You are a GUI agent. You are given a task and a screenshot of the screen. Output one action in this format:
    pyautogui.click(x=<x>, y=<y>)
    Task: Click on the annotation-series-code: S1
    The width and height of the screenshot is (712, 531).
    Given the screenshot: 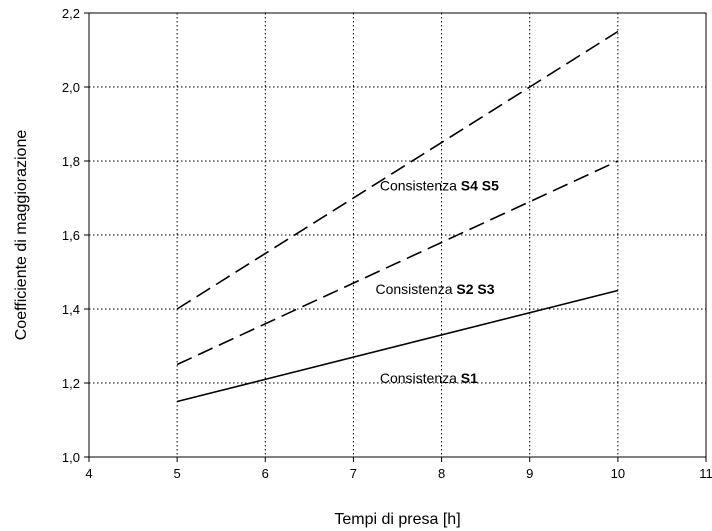 What is the action you would take?
    pyautogui.click(x=469, y=378)
    